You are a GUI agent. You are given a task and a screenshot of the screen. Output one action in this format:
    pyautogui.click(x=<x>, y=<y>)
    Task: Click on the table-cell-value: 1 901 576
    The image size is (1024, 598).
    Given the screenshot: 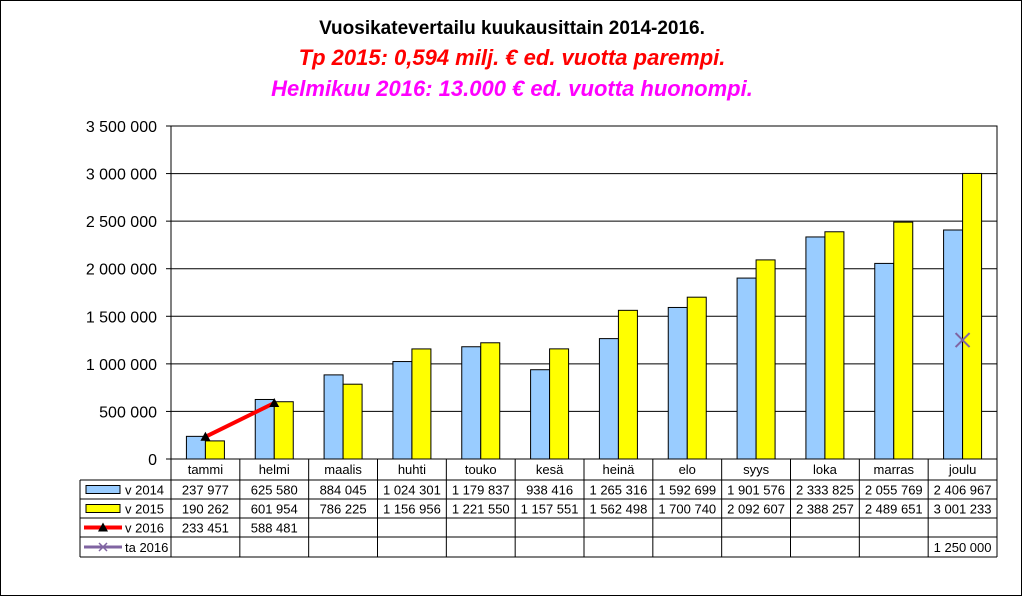 What is the action you would take?
    pyautogui.click(x=756, y=490)
    